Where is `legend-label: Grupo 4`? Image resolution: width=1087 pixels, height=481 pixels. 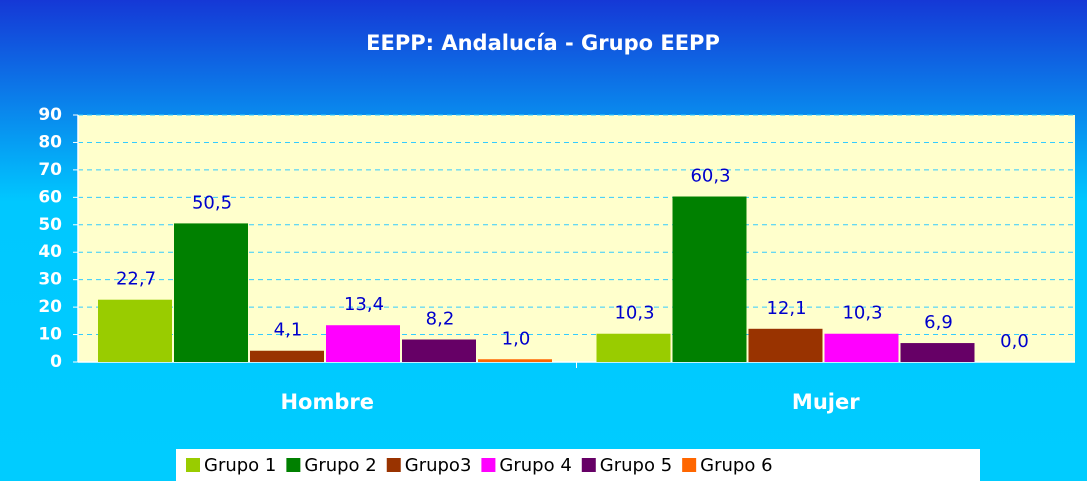
legend-label: Grupo 4 is located at coordinates (535, 465).